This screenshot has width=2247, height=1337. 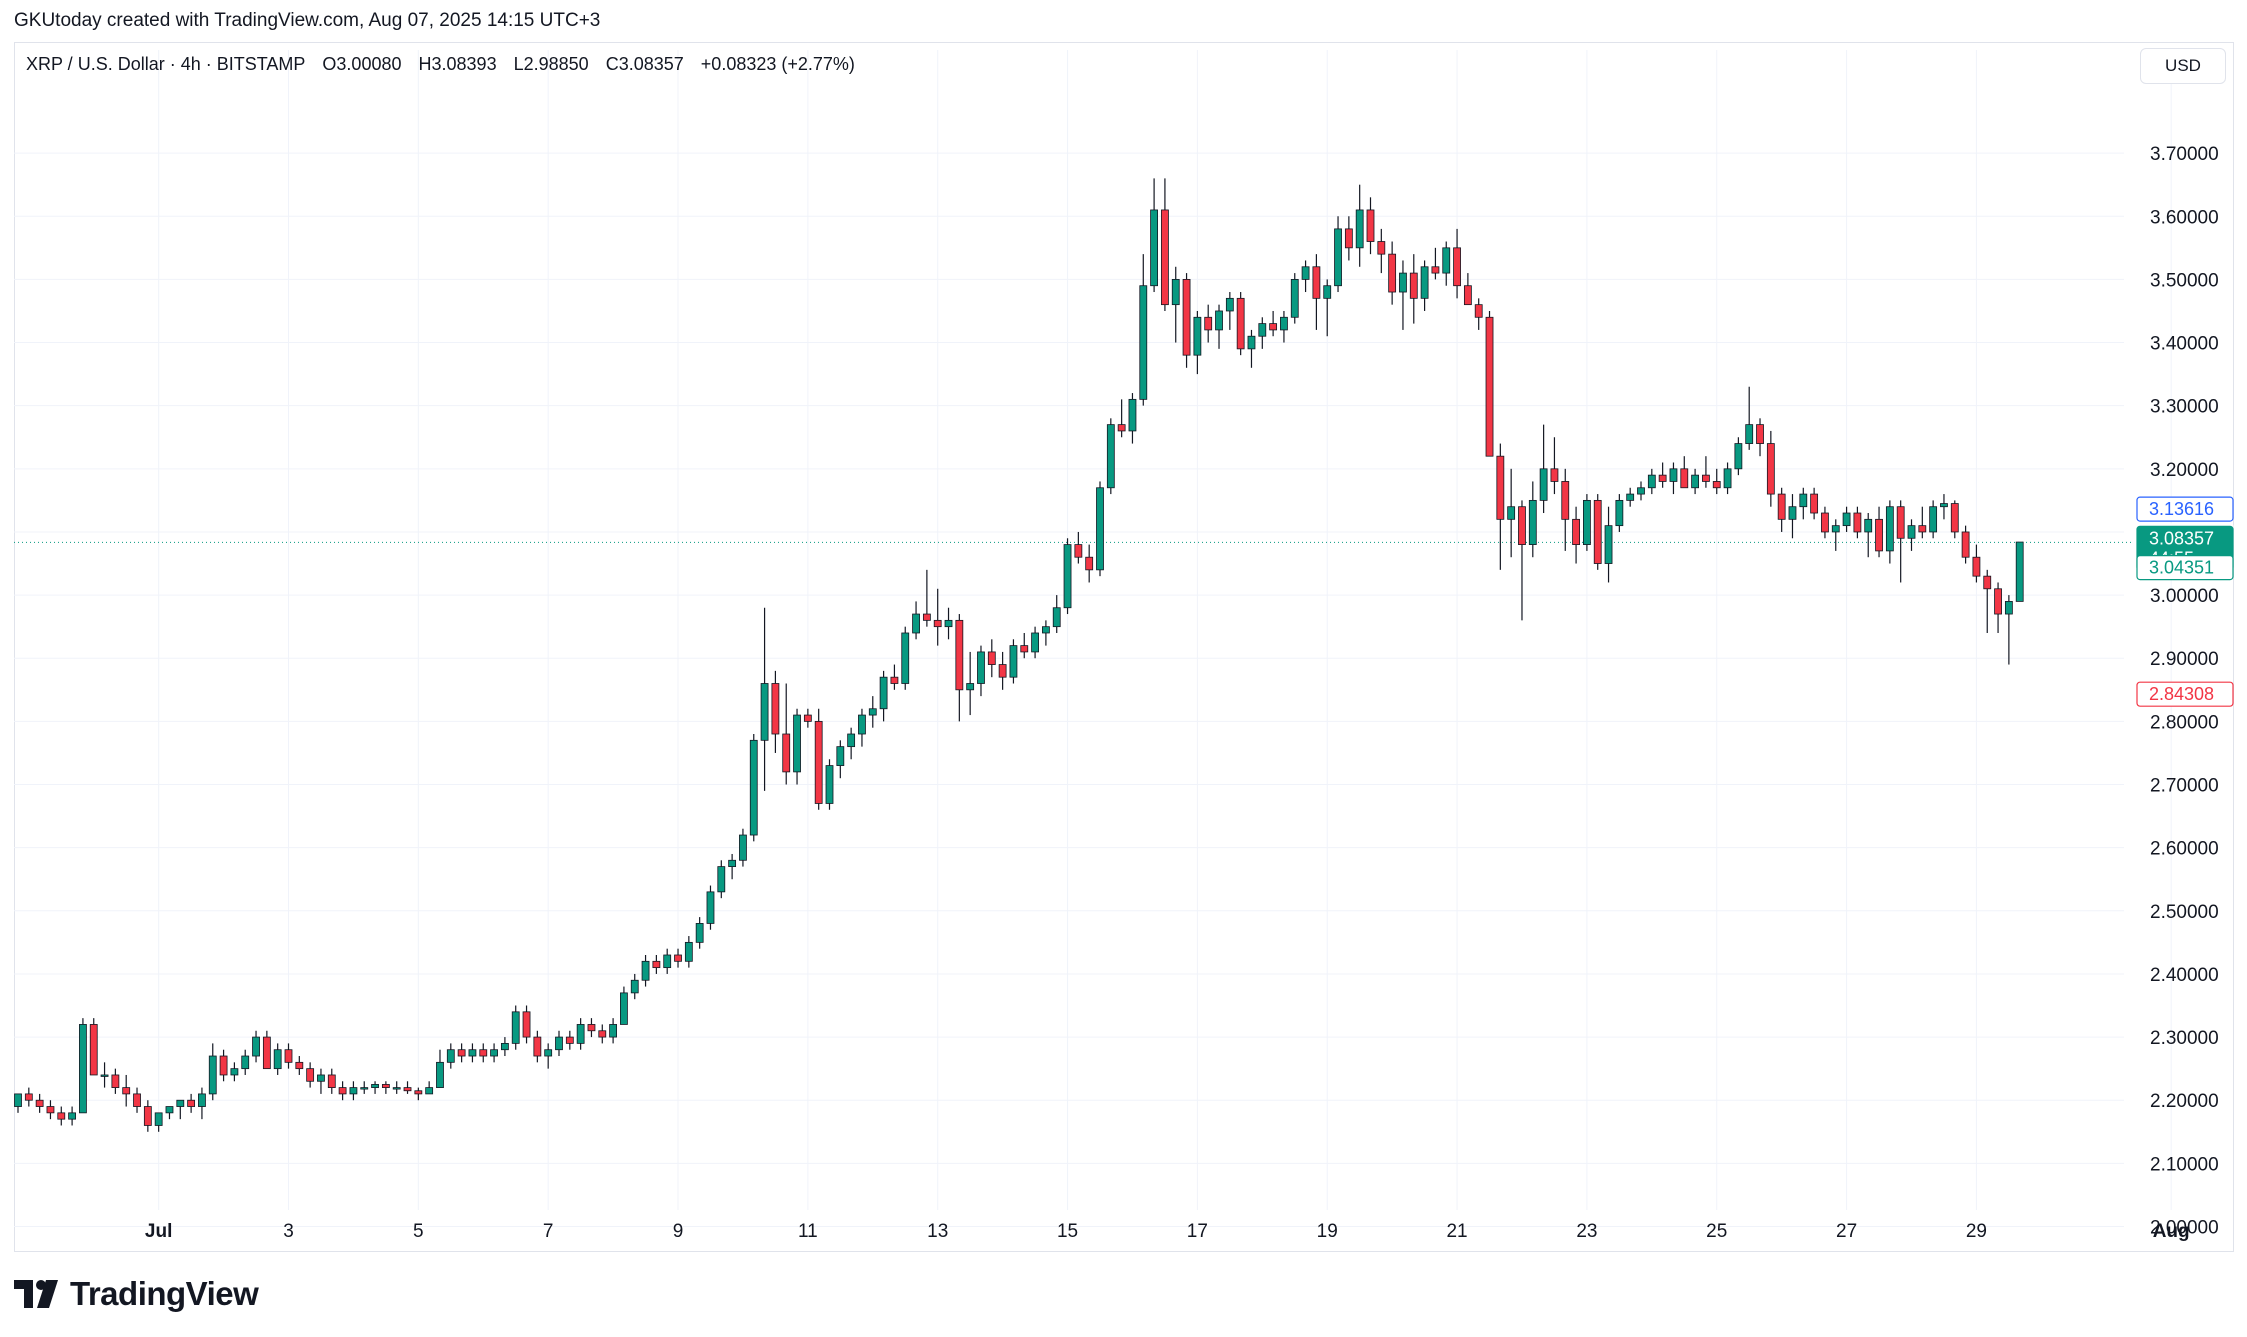 I want to click on y-tick-label: 3.20000, so click(x=2184, y=470).